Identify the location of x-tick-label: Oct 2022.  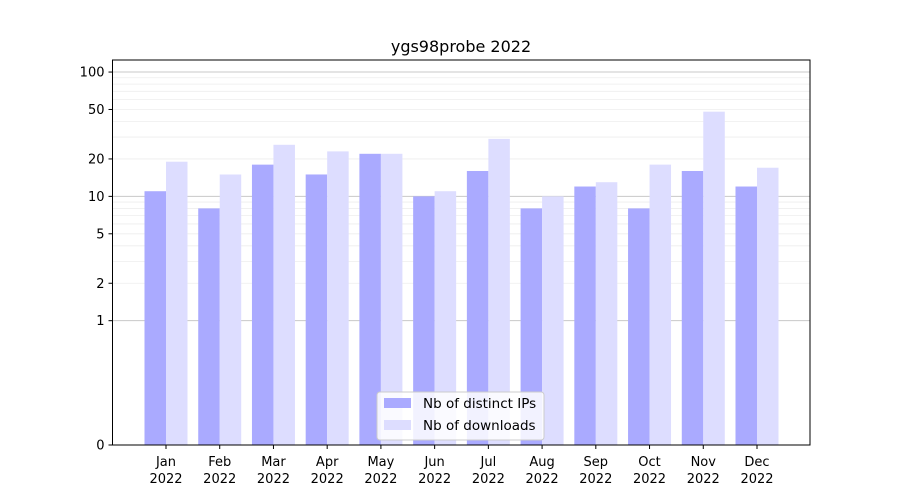
(649, 471).